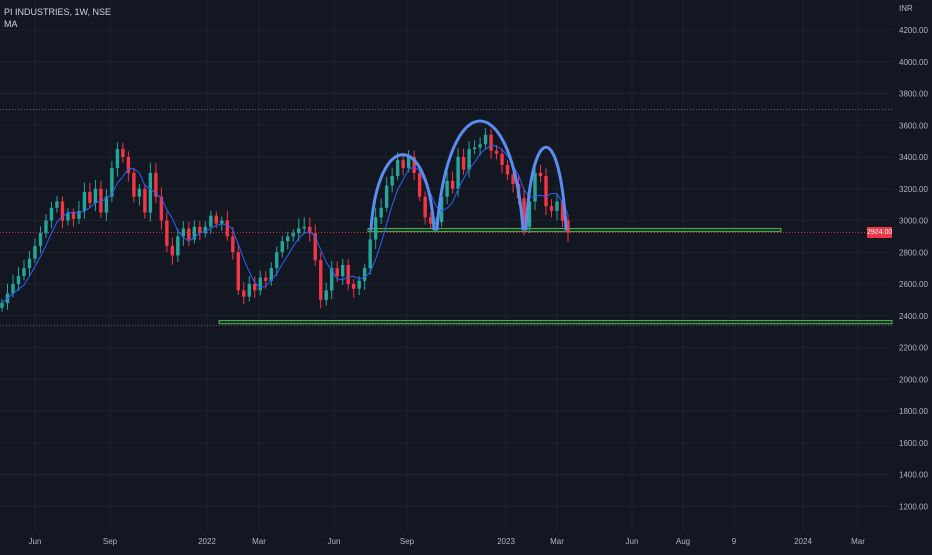 This screenshot has width=932, height=555. What do you see at coordinates (913, 189) in the screenshot?
I see `y-tick-label: 3200.00` at bounding box center [913, 189].